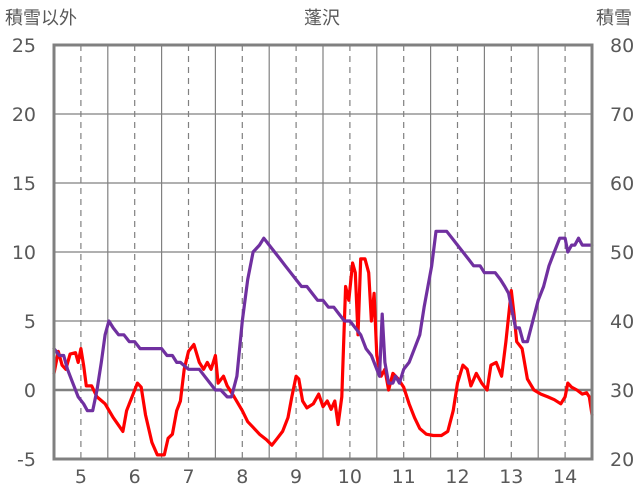 The image size is (636, 501). Describe the element at coordinates (41, 18) in the screenshot. I see `left-axis-label: 積雪以外` at that location.